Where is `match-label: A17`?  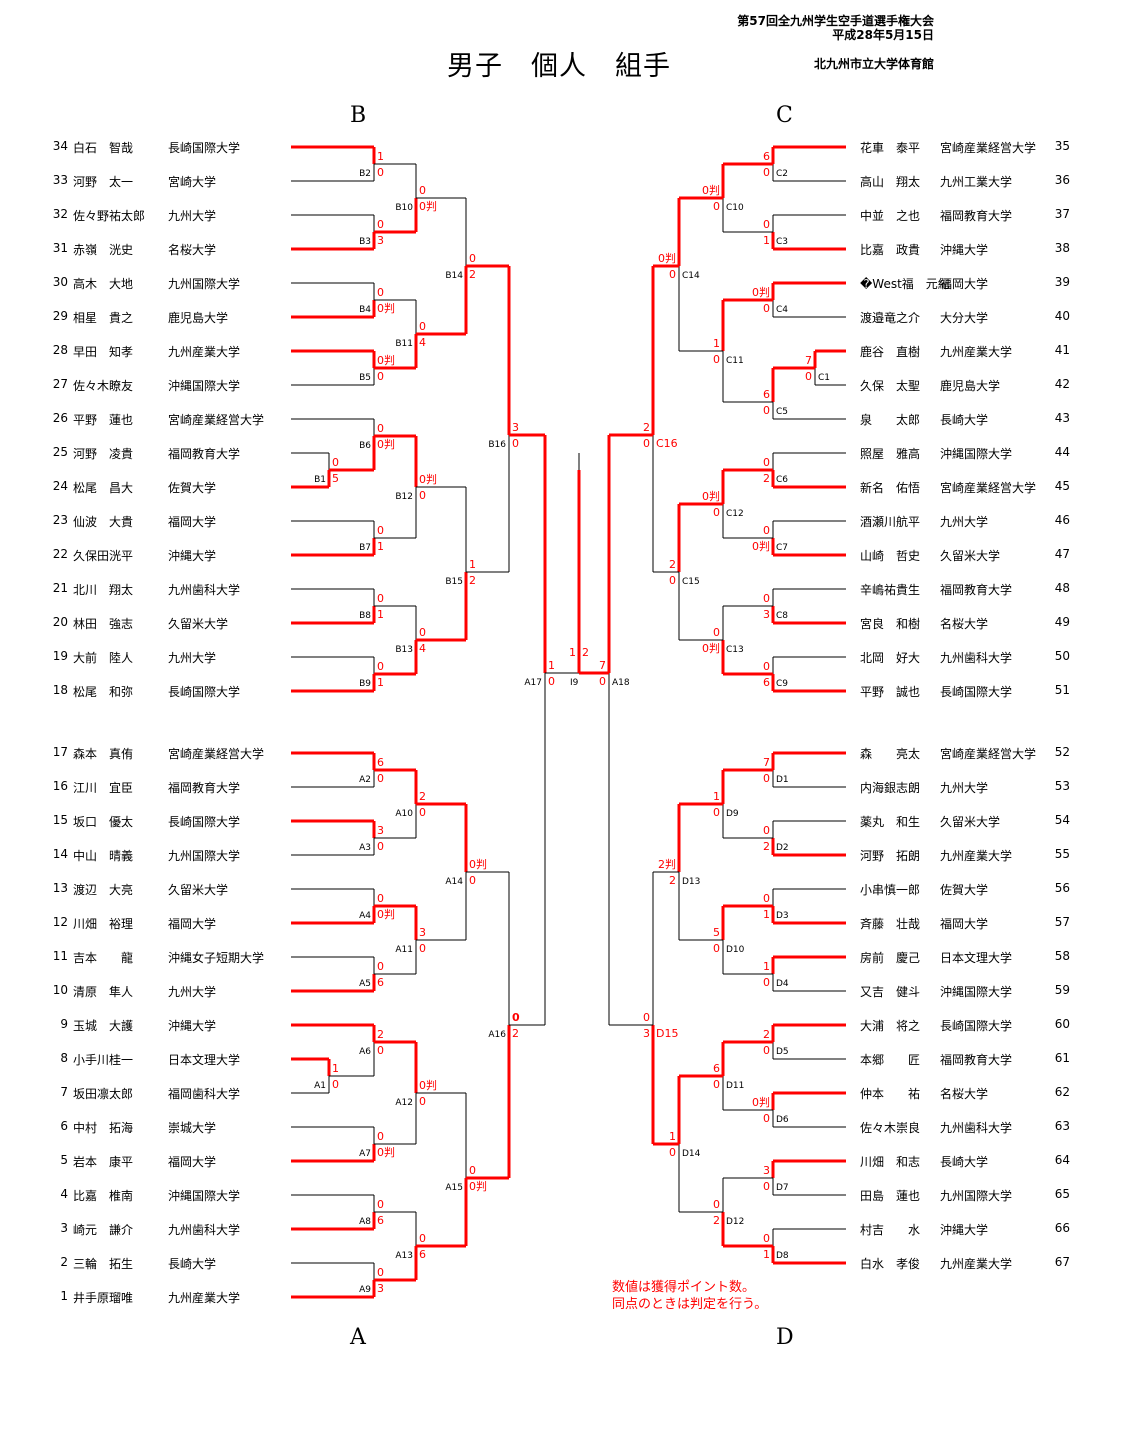
match-label: A17 is located at coordinates (533, 683).